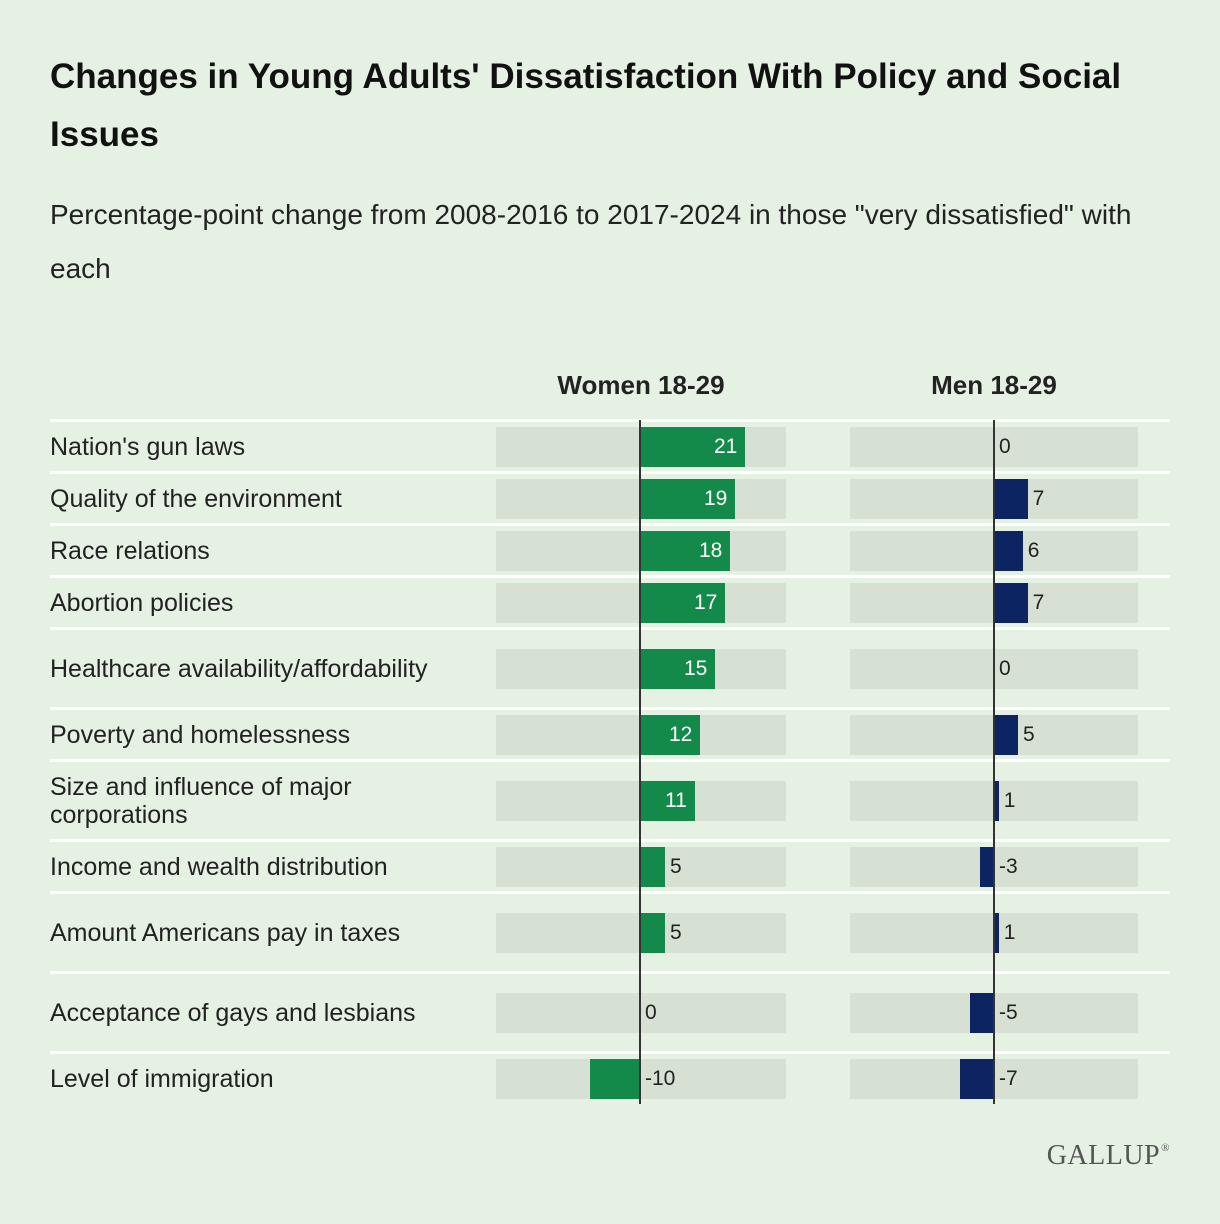 This screenshot has height=1224, width=1220. What do you see at coordinates (1008, 866) in the screenshot?
I see `men-value-label: -3` at bounding box center [1008, 866].